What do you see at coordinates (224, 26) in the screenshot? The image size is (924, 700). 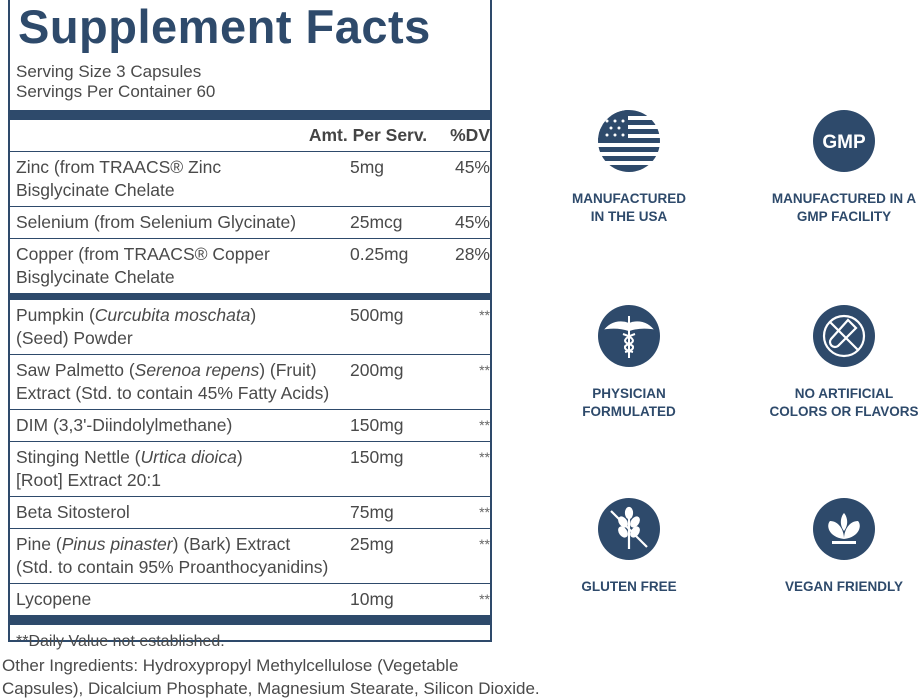 I see `title: Supplement Facts` at bounding box center [224, 26].